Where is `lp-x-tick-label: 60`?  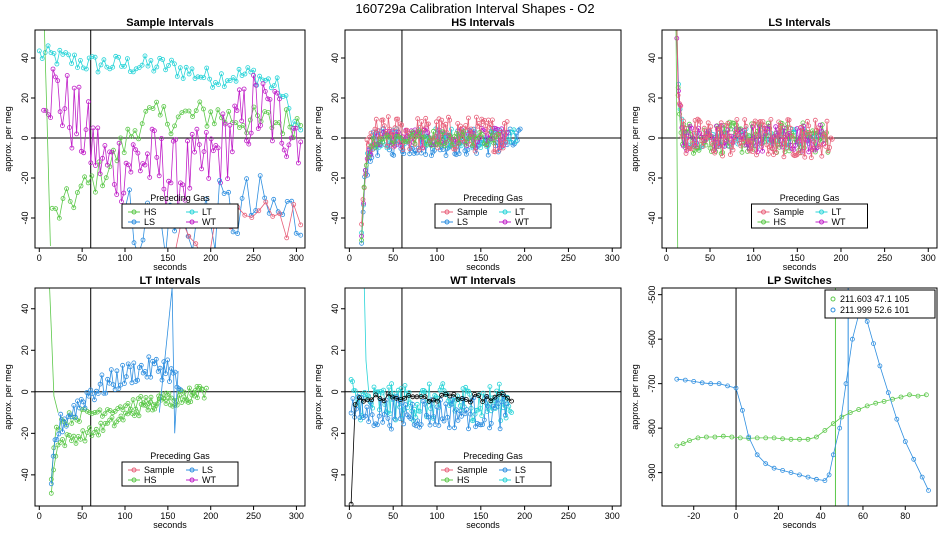
lp-x-tick-label: 60 is located at coordinates (863, 516).